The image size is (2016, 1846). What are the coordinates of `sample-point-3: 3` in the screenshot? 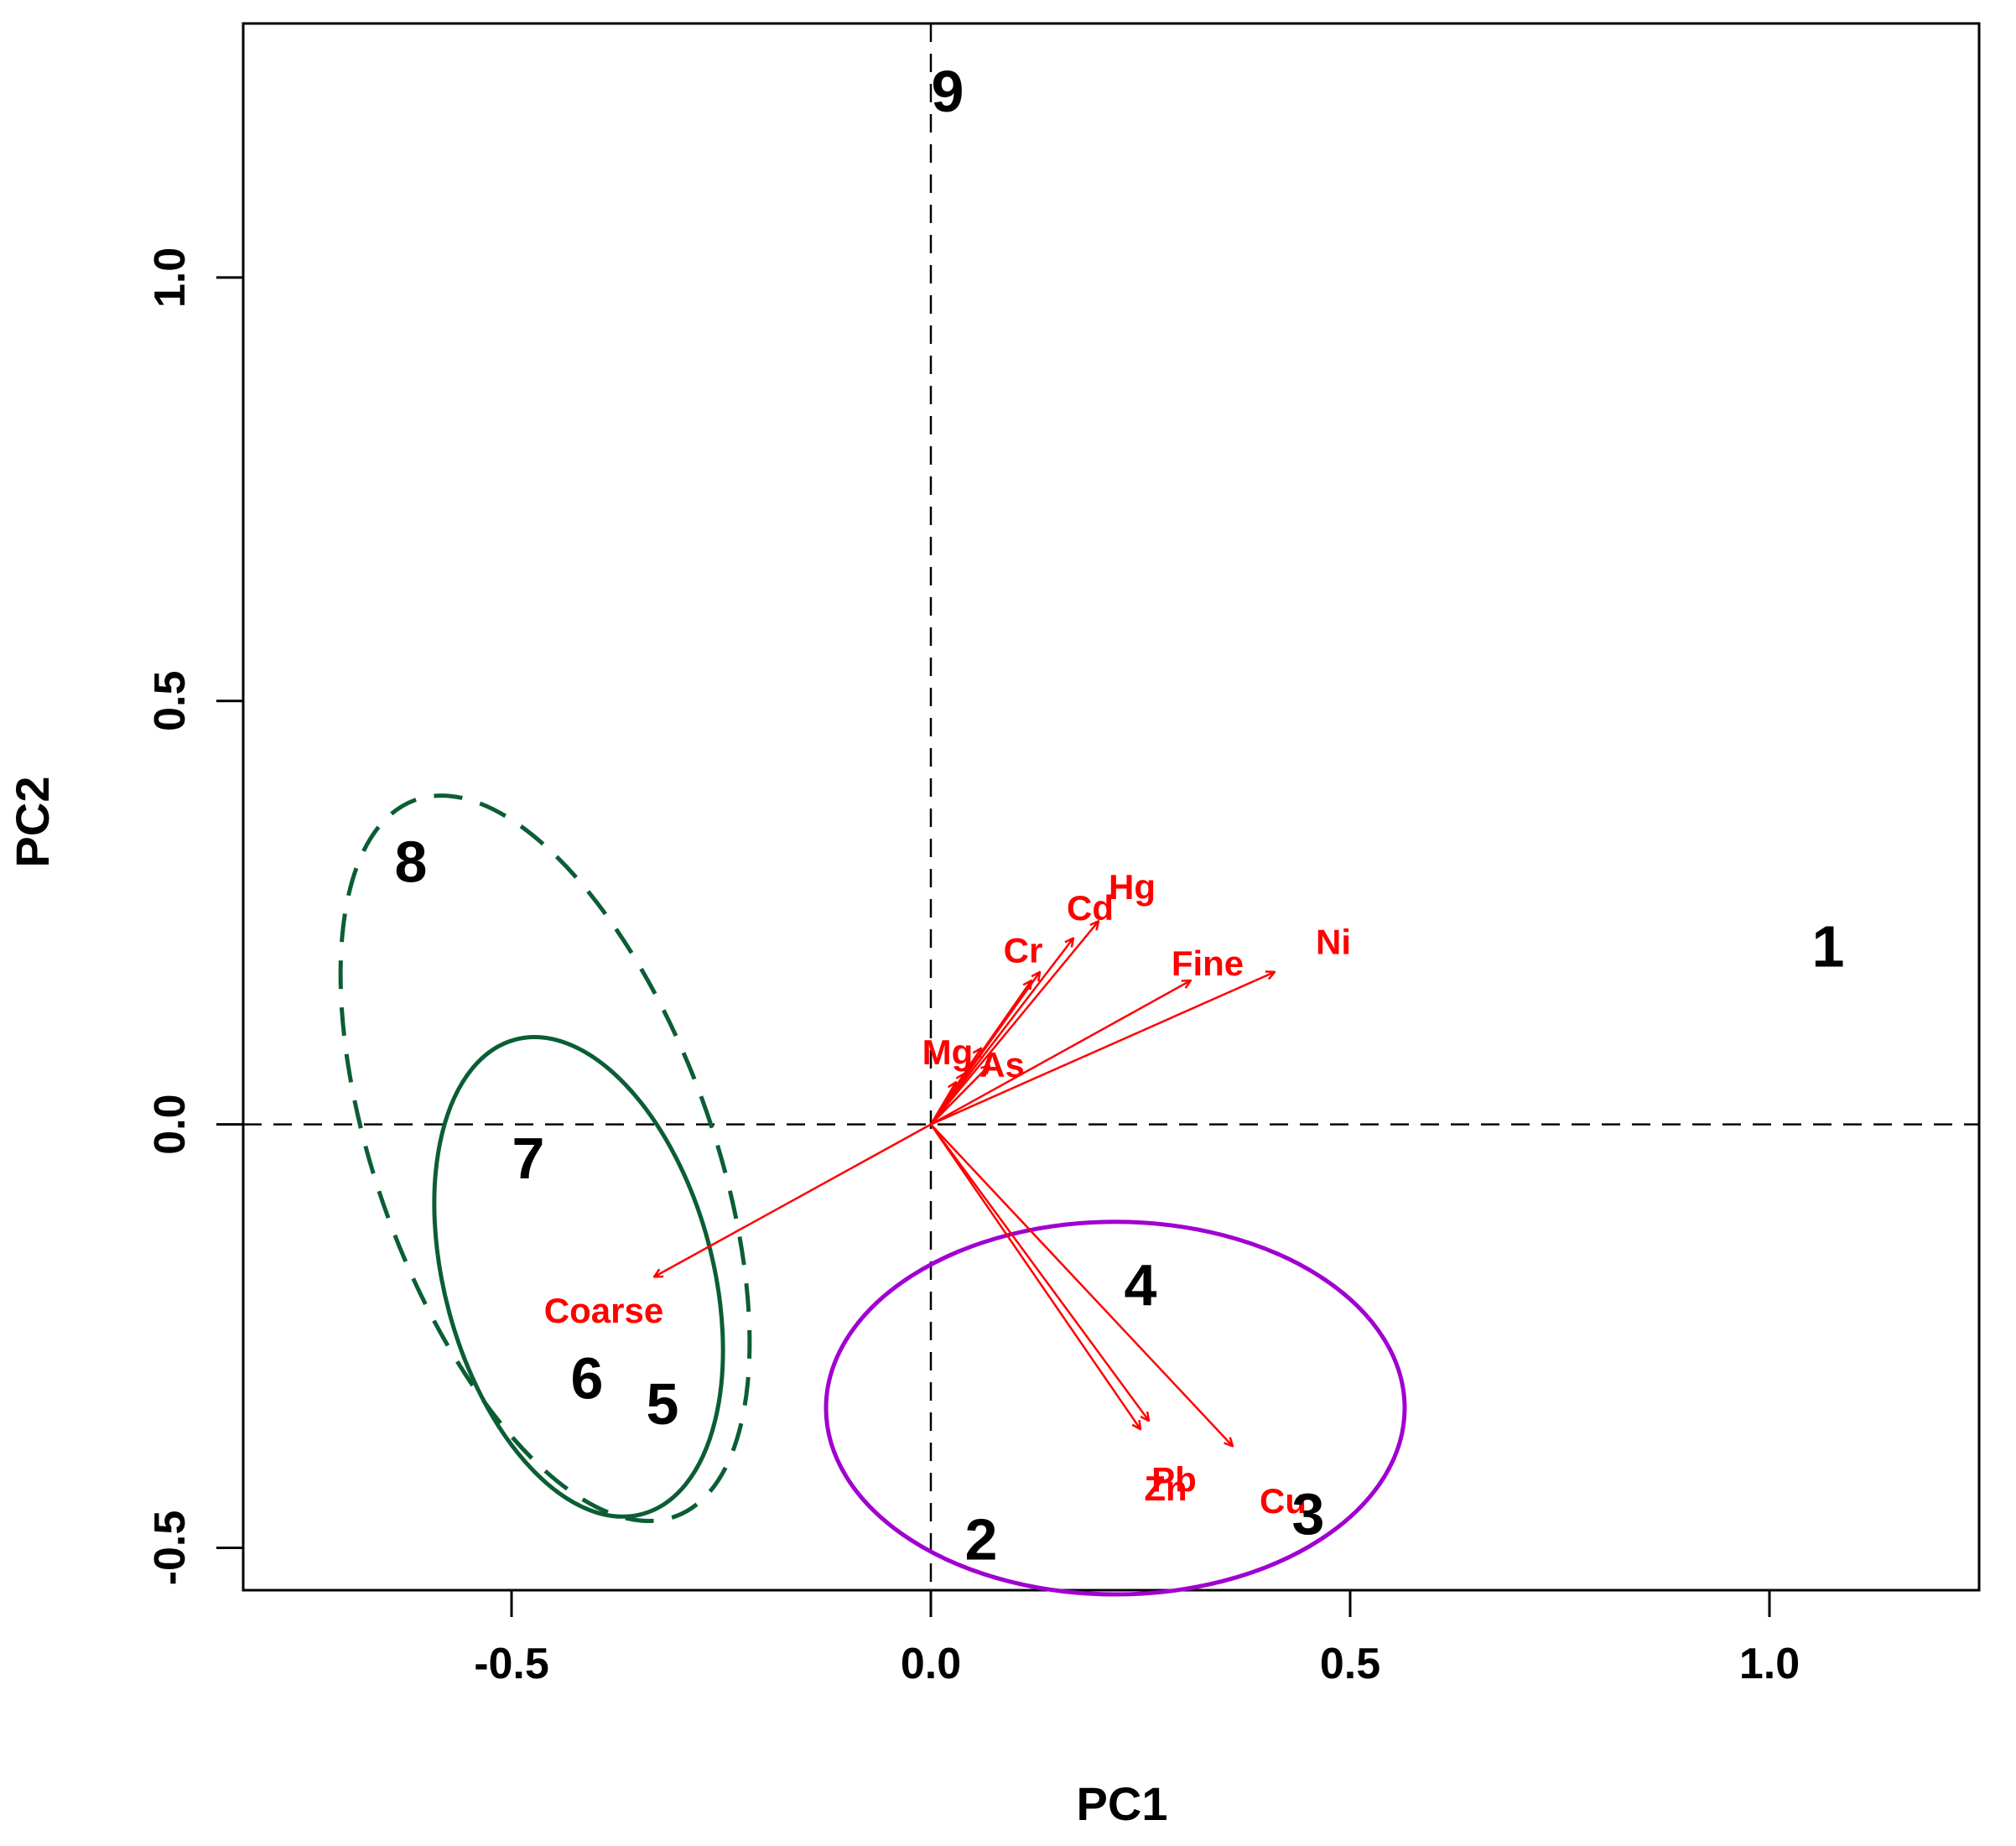 It's located at (1308, 1514).